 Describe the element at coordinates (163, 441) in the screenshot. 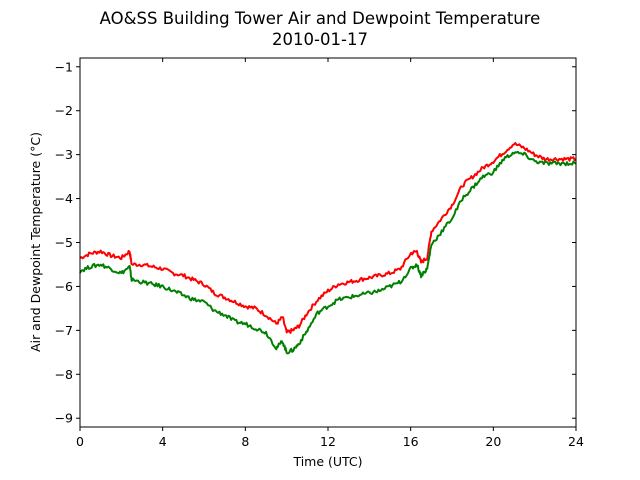

I see `x-tick-label: 4` at that location.